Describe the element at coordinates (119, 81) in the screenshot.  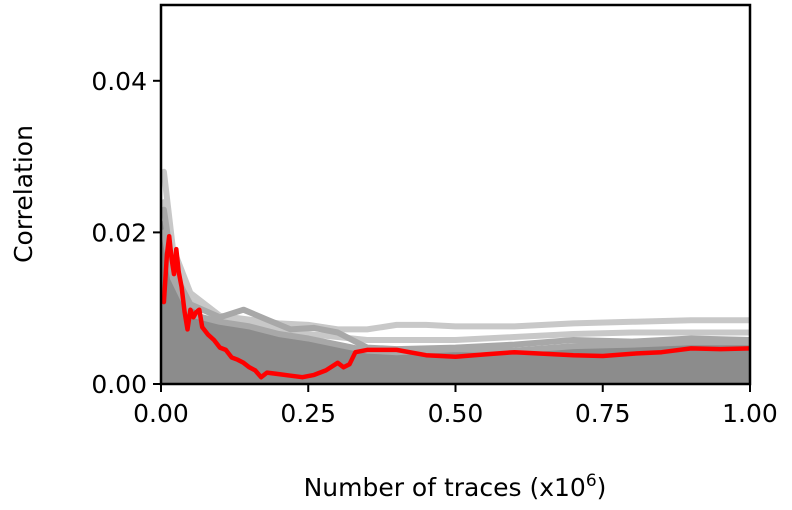
I see `y-tick-label: 0.04` at that location.